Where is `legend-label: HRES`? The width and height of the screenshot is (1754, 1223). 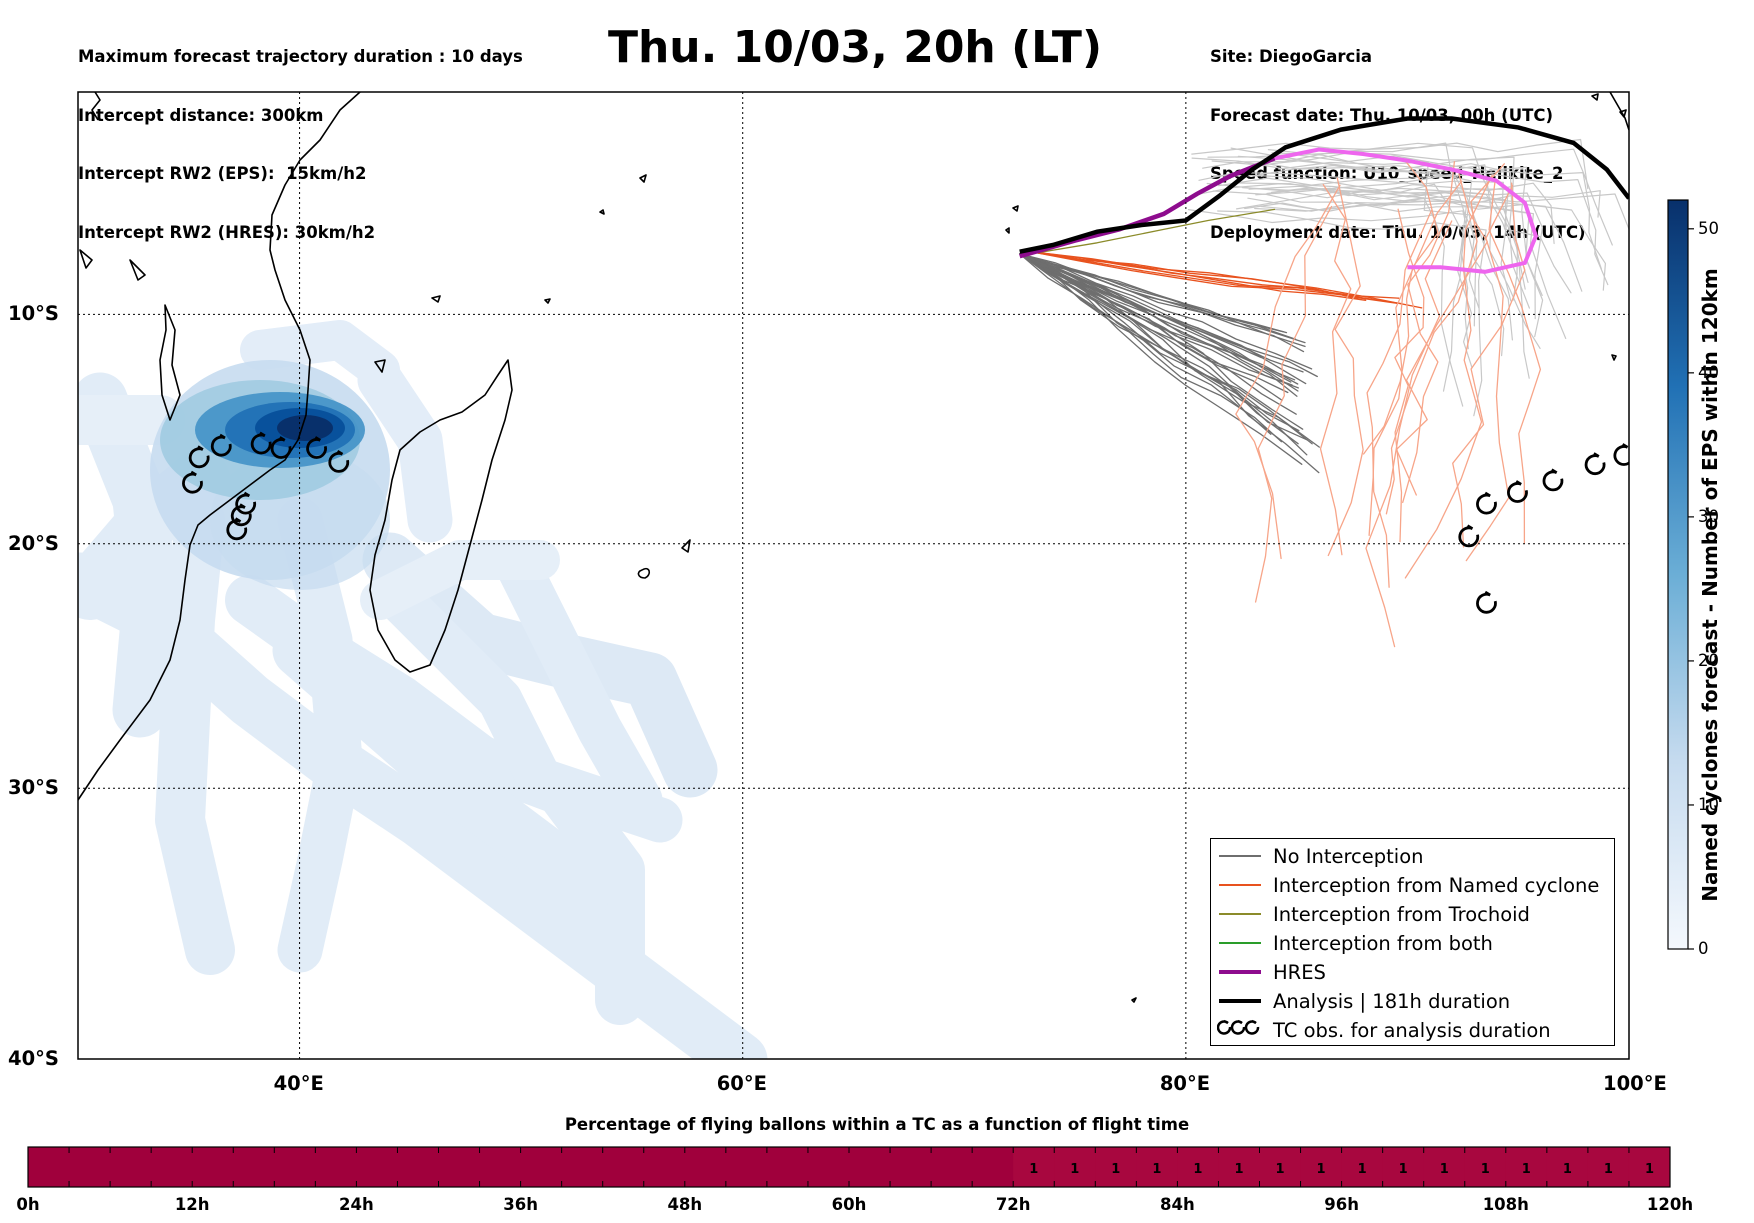 legend-label: HRES is located at coordinates (1299, 972).